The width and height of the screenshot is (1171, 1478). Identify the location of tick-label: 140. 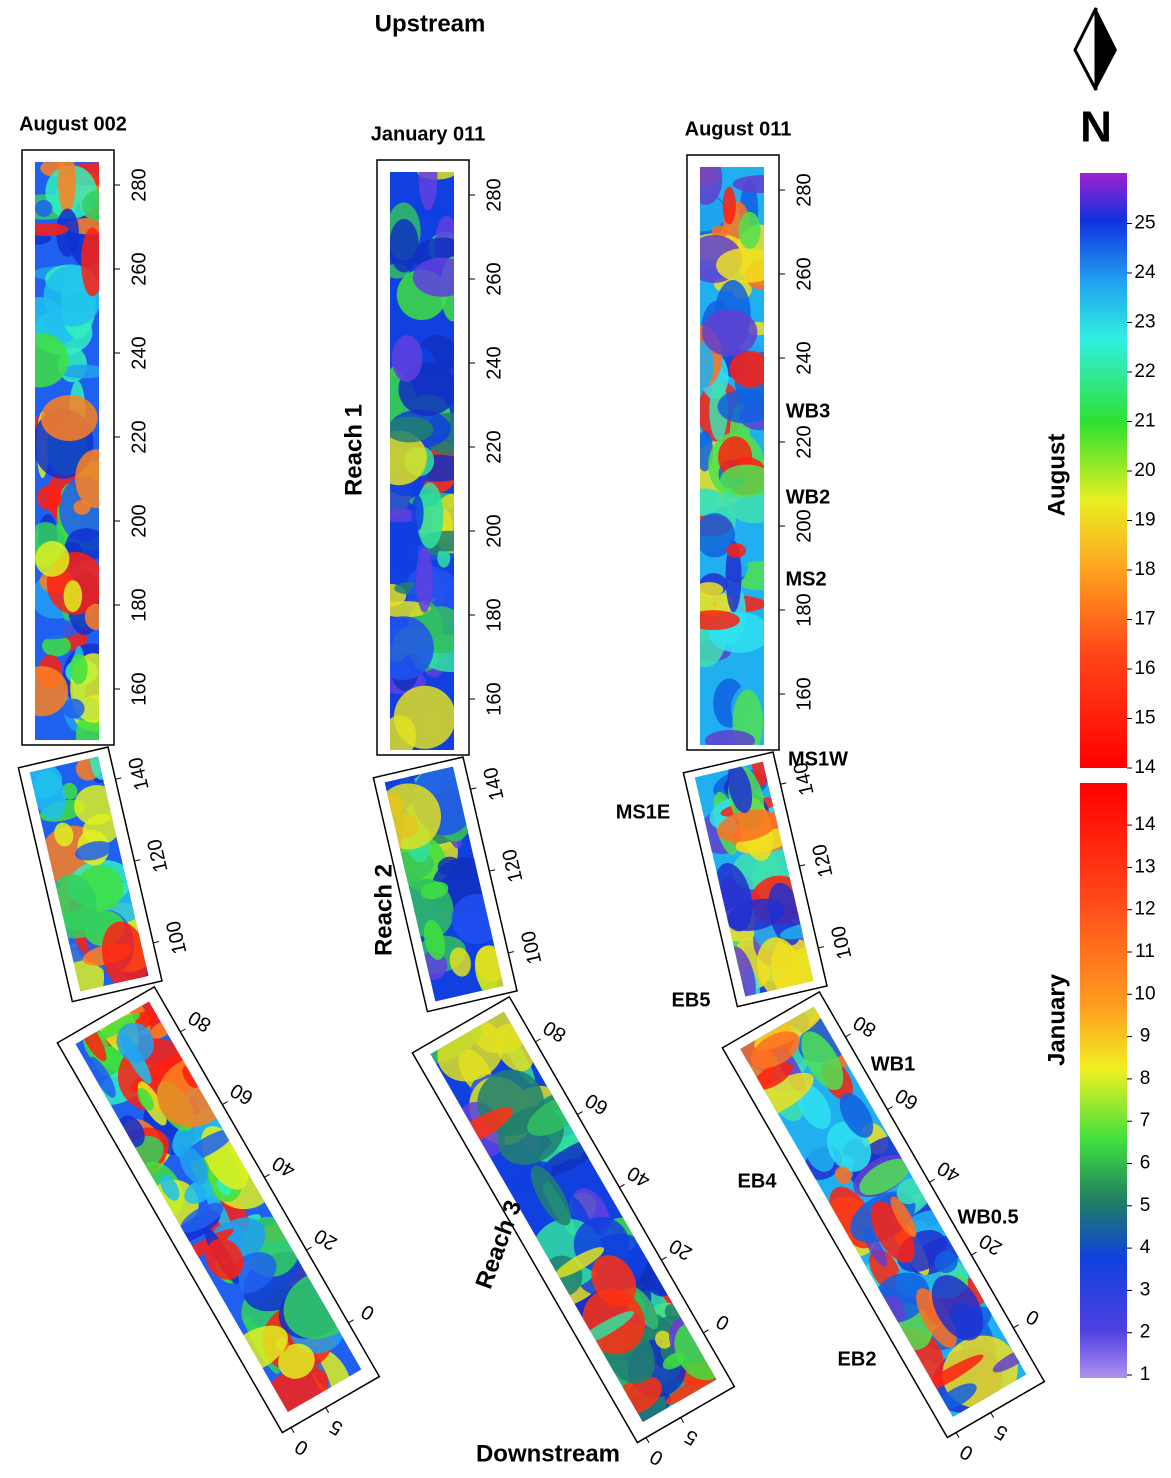
(494, 783).